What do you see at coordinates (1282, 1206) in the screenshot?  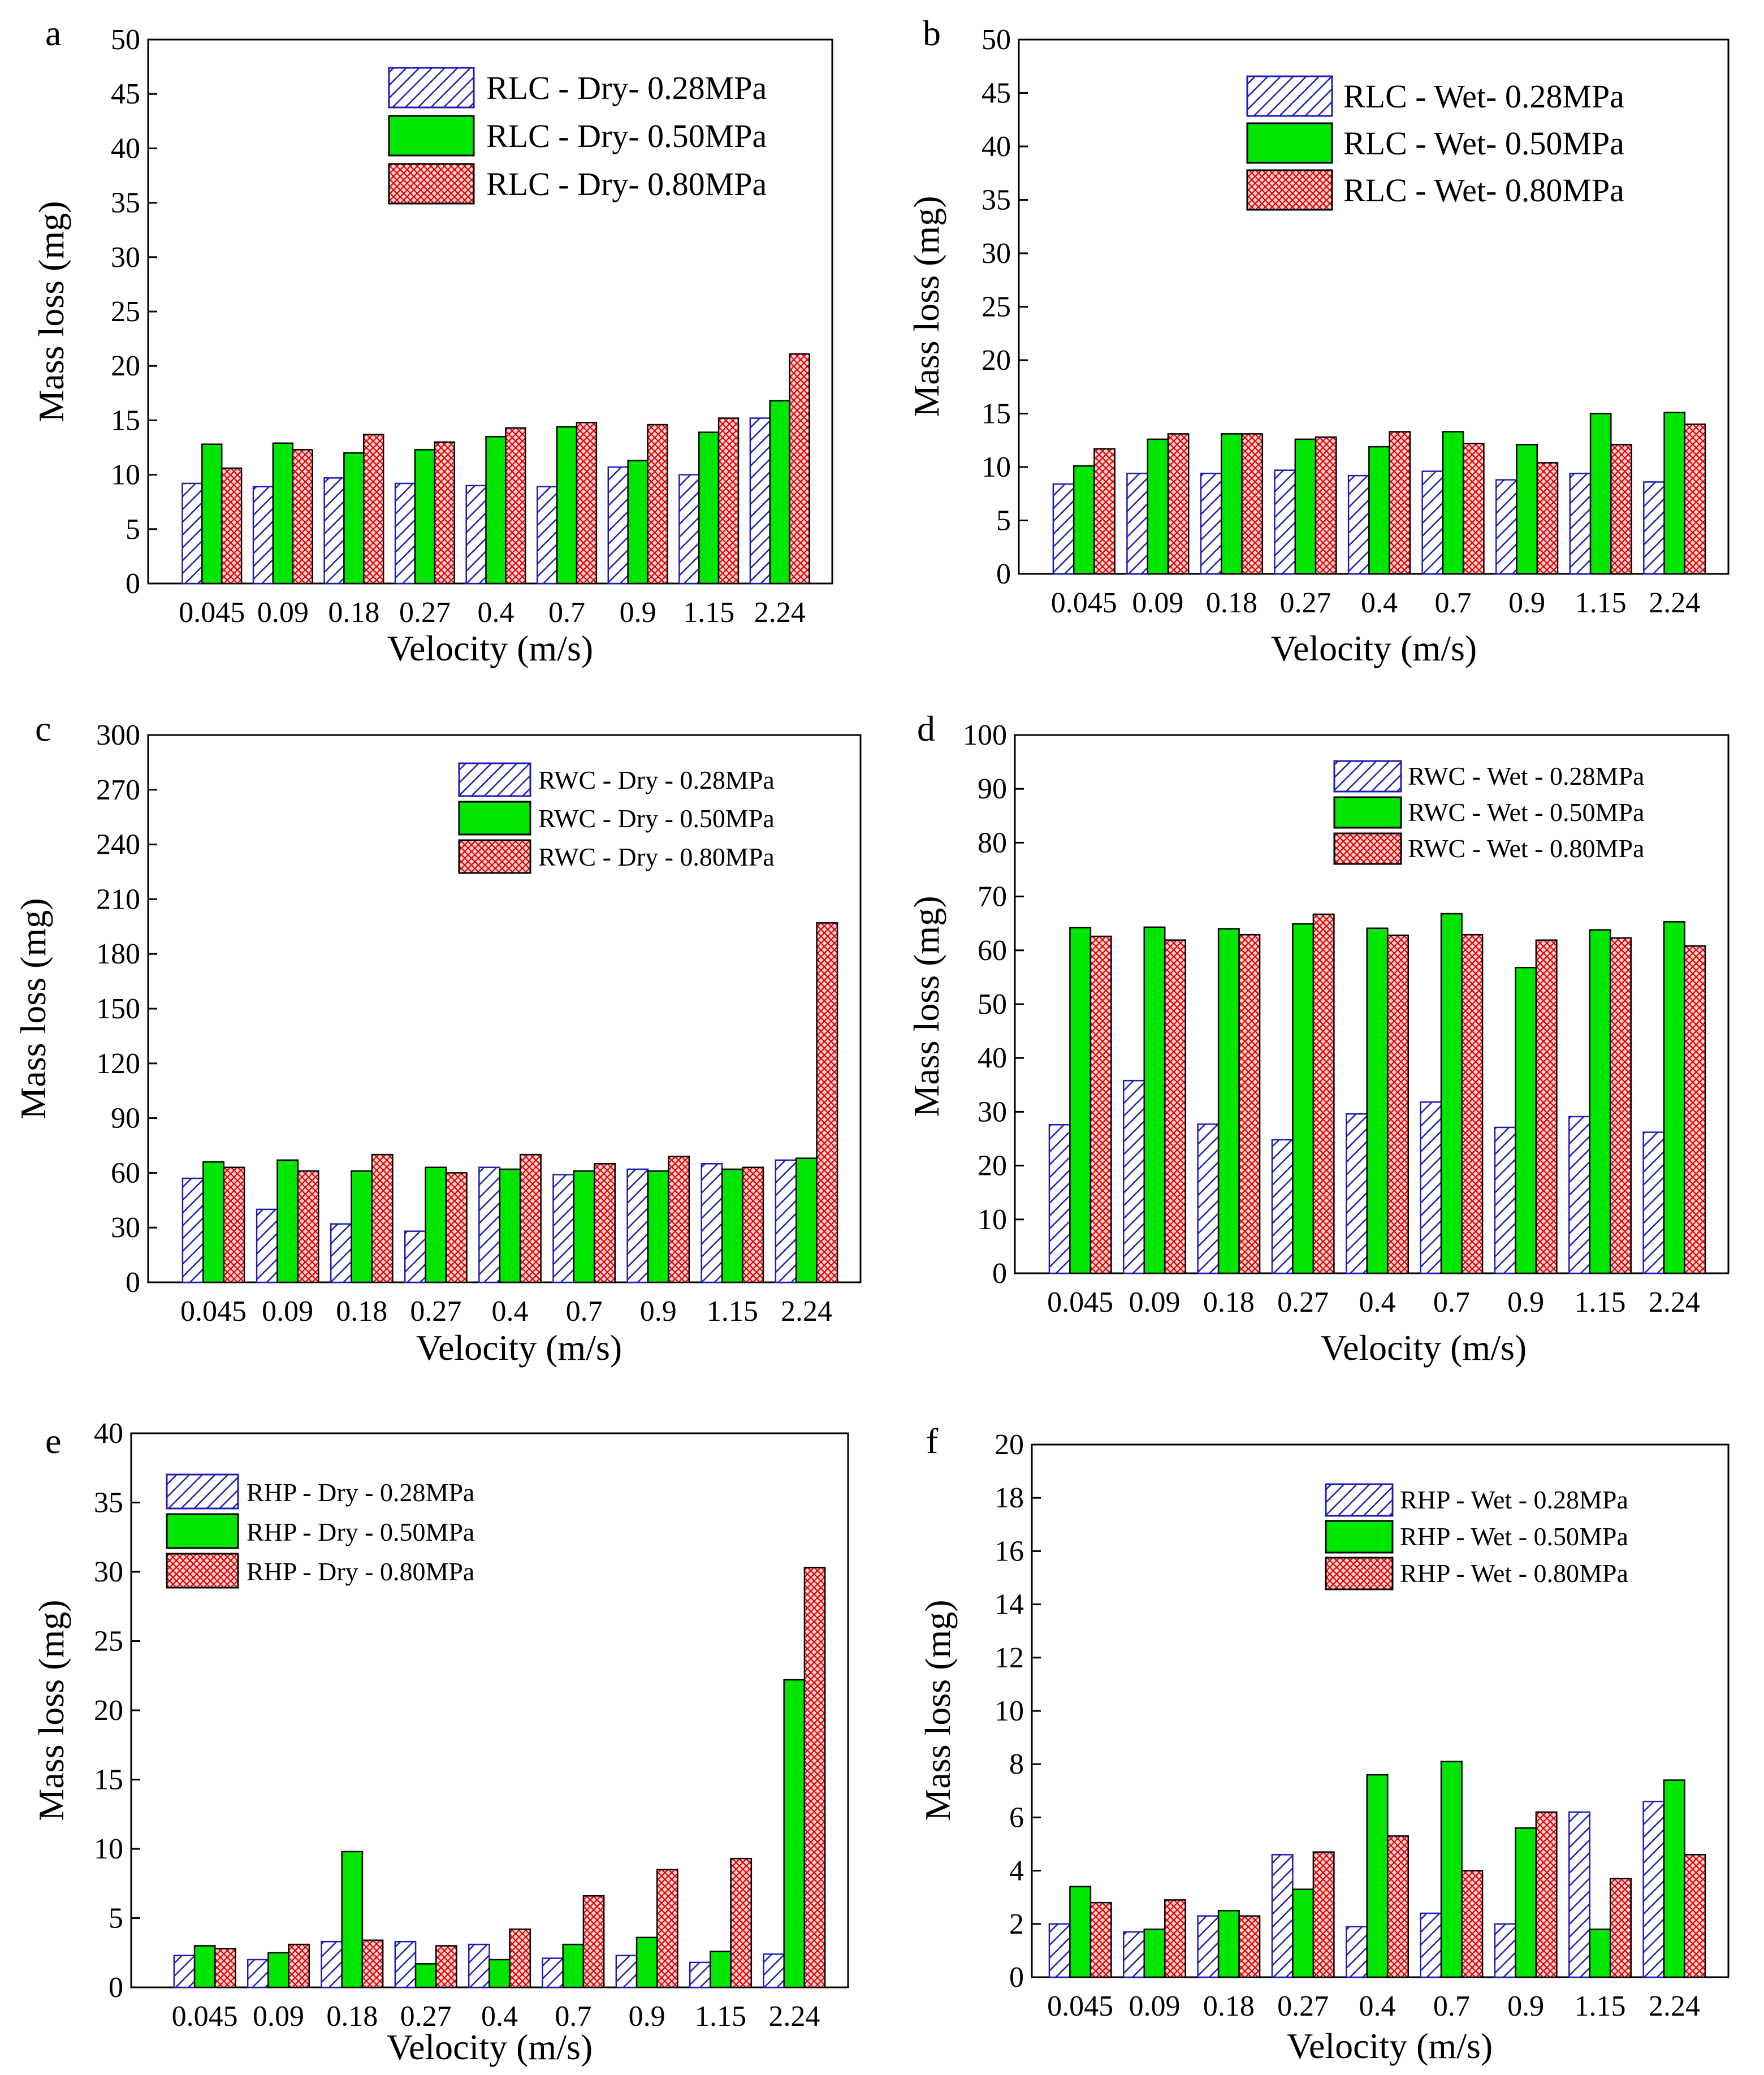 I see `panel-d-bar-s1-0.27` at bounding box center [1282, 1206].